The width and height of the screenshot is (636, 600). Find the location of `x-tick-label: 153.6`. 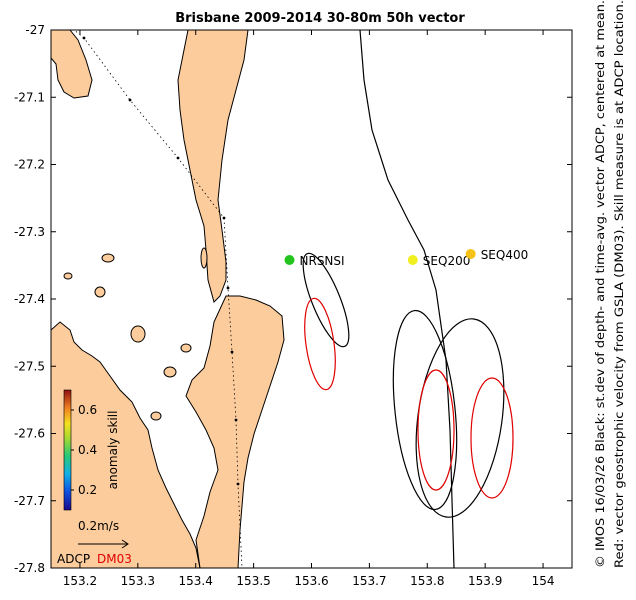

x-tick-label: 153.6 is located at coordinates (311, 581).